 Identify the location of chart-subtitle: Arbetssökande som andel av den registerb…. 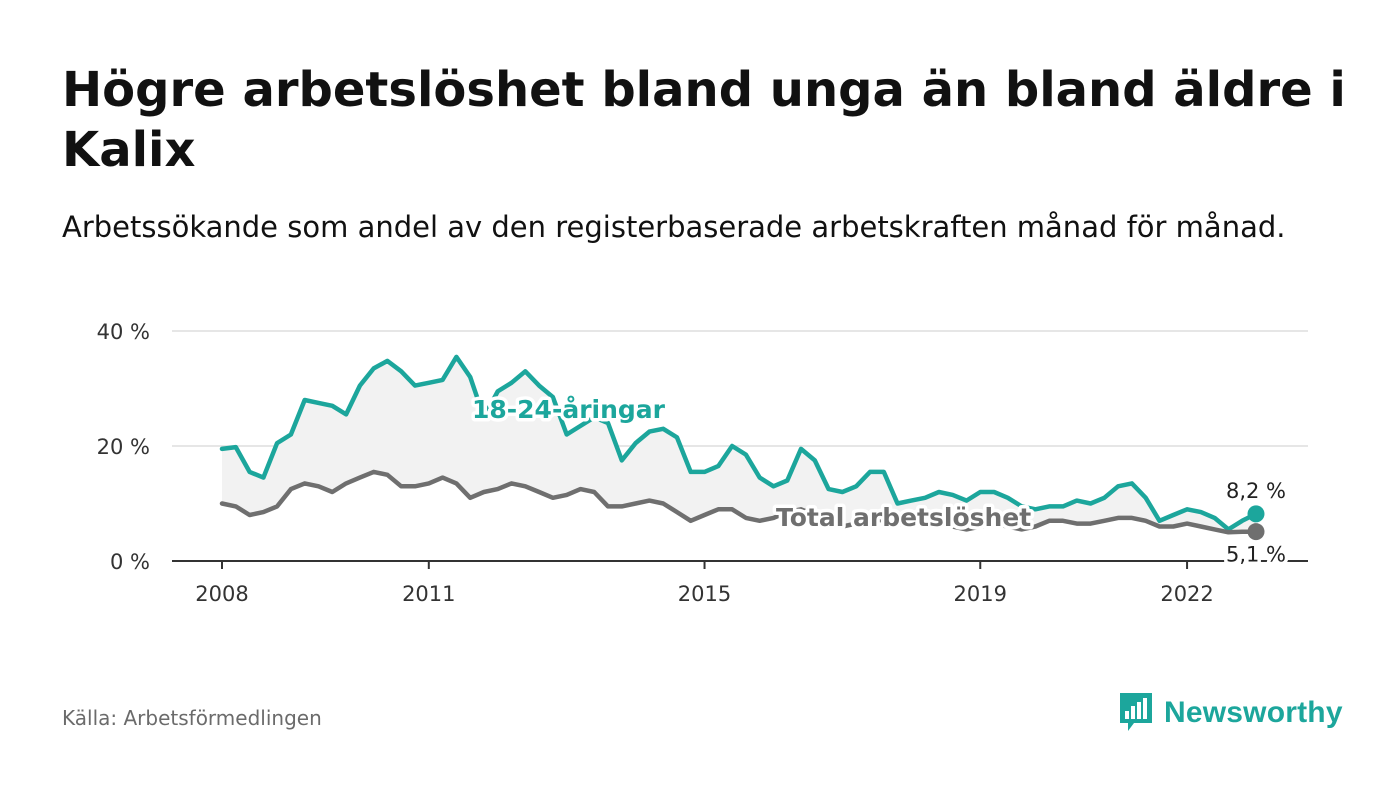
(674, 227).